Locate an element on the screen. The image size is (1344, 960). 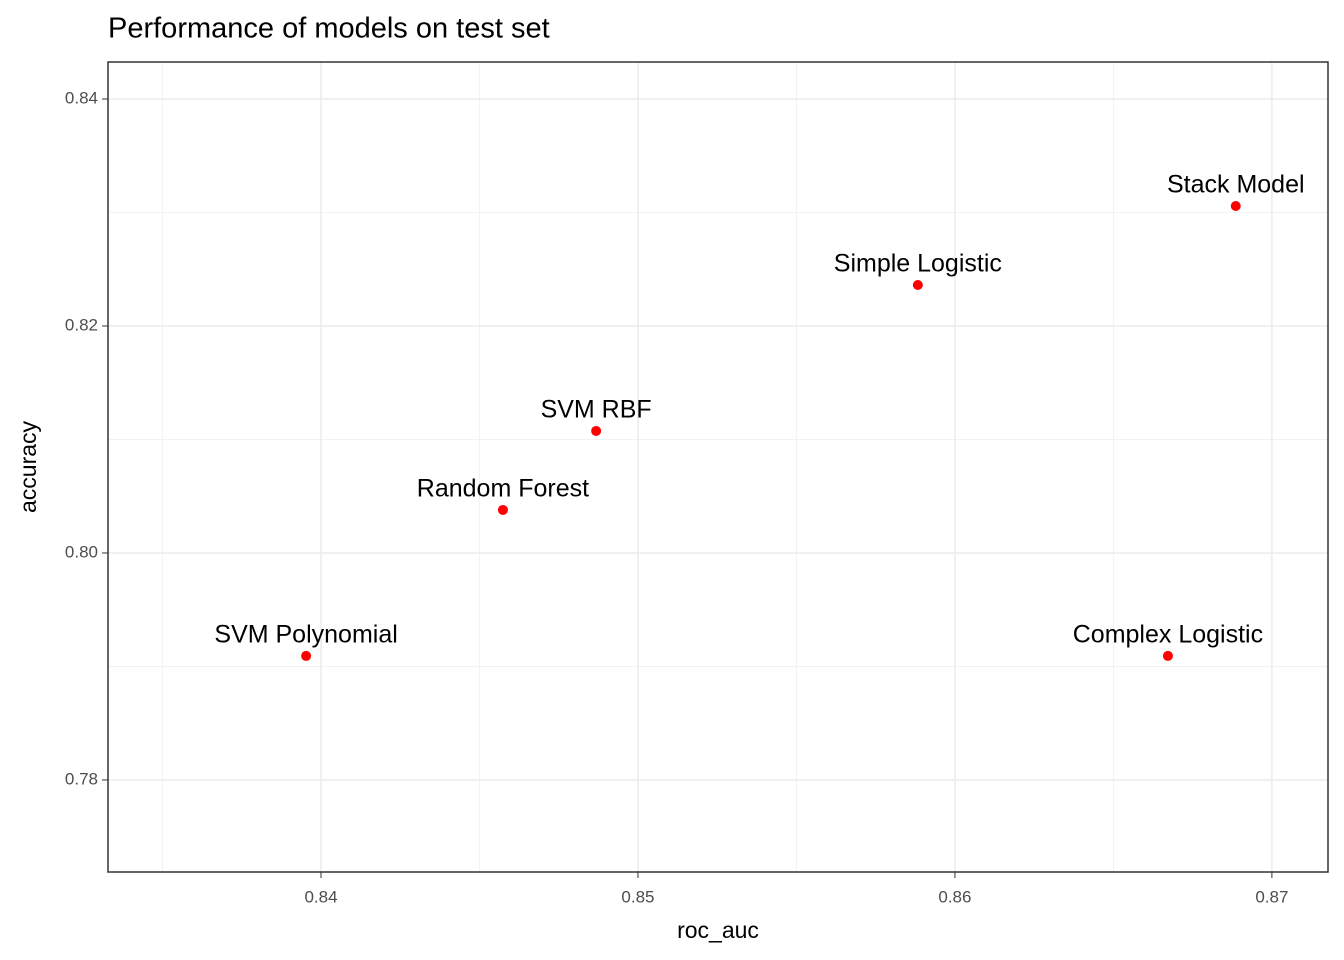
x-tick-label: 0.84 is located at coordinates (320, 896).